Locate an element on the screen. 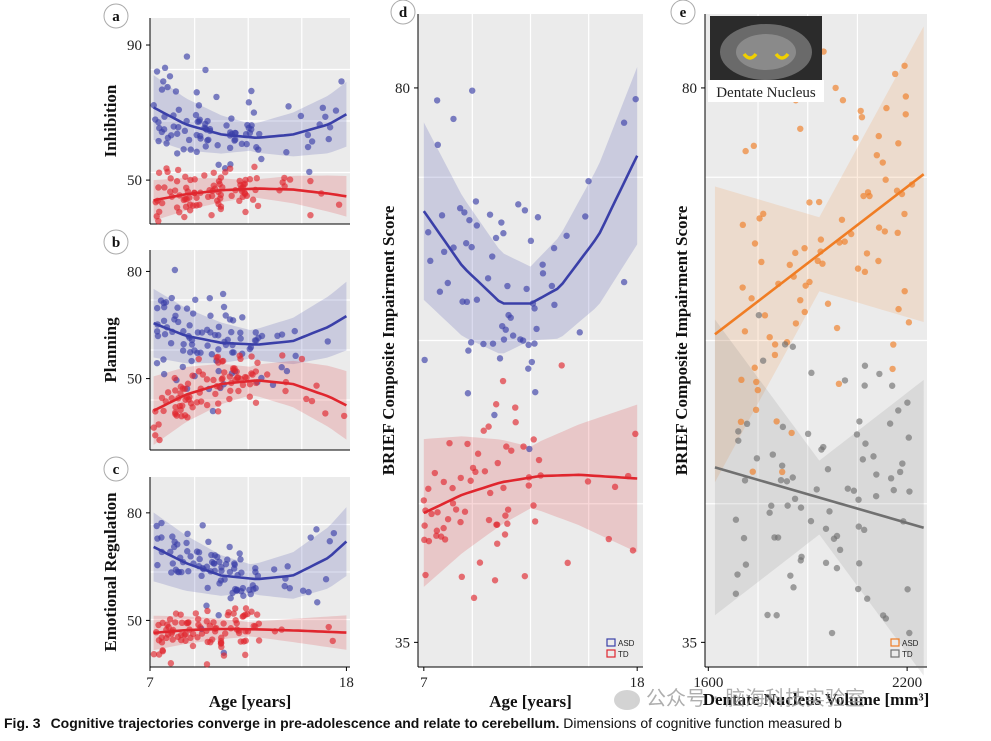  x-tick-label: 7 is located at coordinates (150, 683).